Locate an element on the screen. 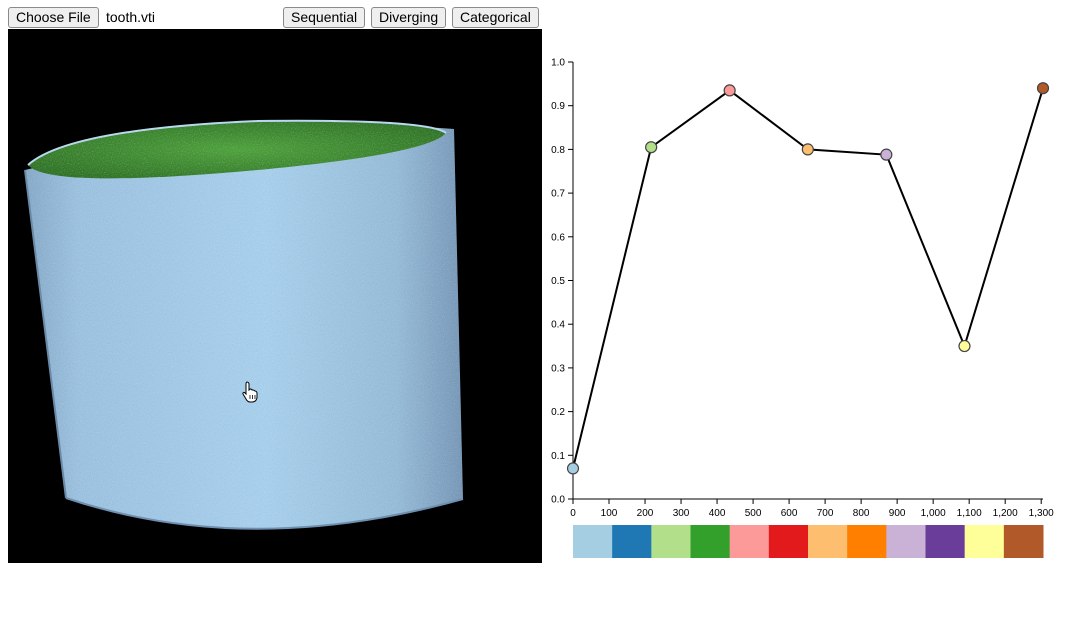  y-tick-label: 0.6 is located at coordinates (558, 237).